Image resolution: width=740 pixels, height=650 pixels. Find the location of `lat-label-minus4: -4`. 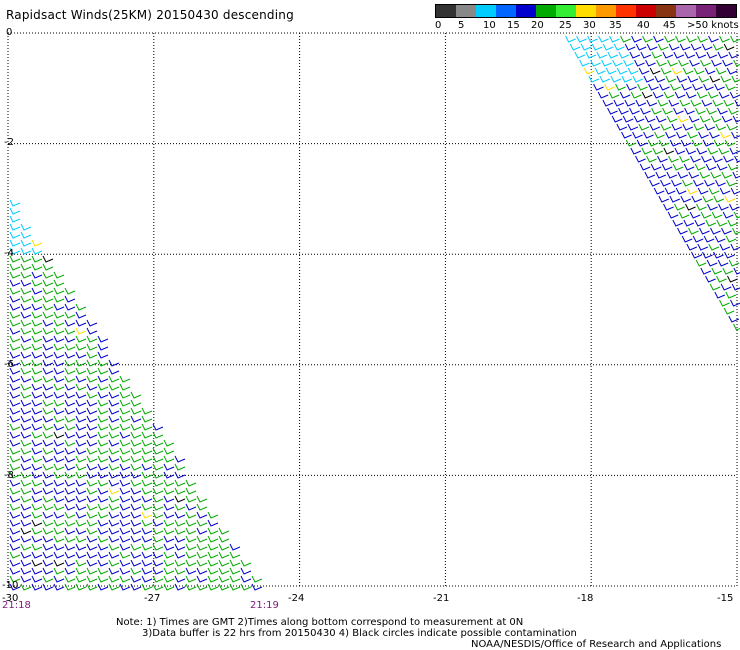

lat-label-minus4: -4 is located at coordinates (9, 253).